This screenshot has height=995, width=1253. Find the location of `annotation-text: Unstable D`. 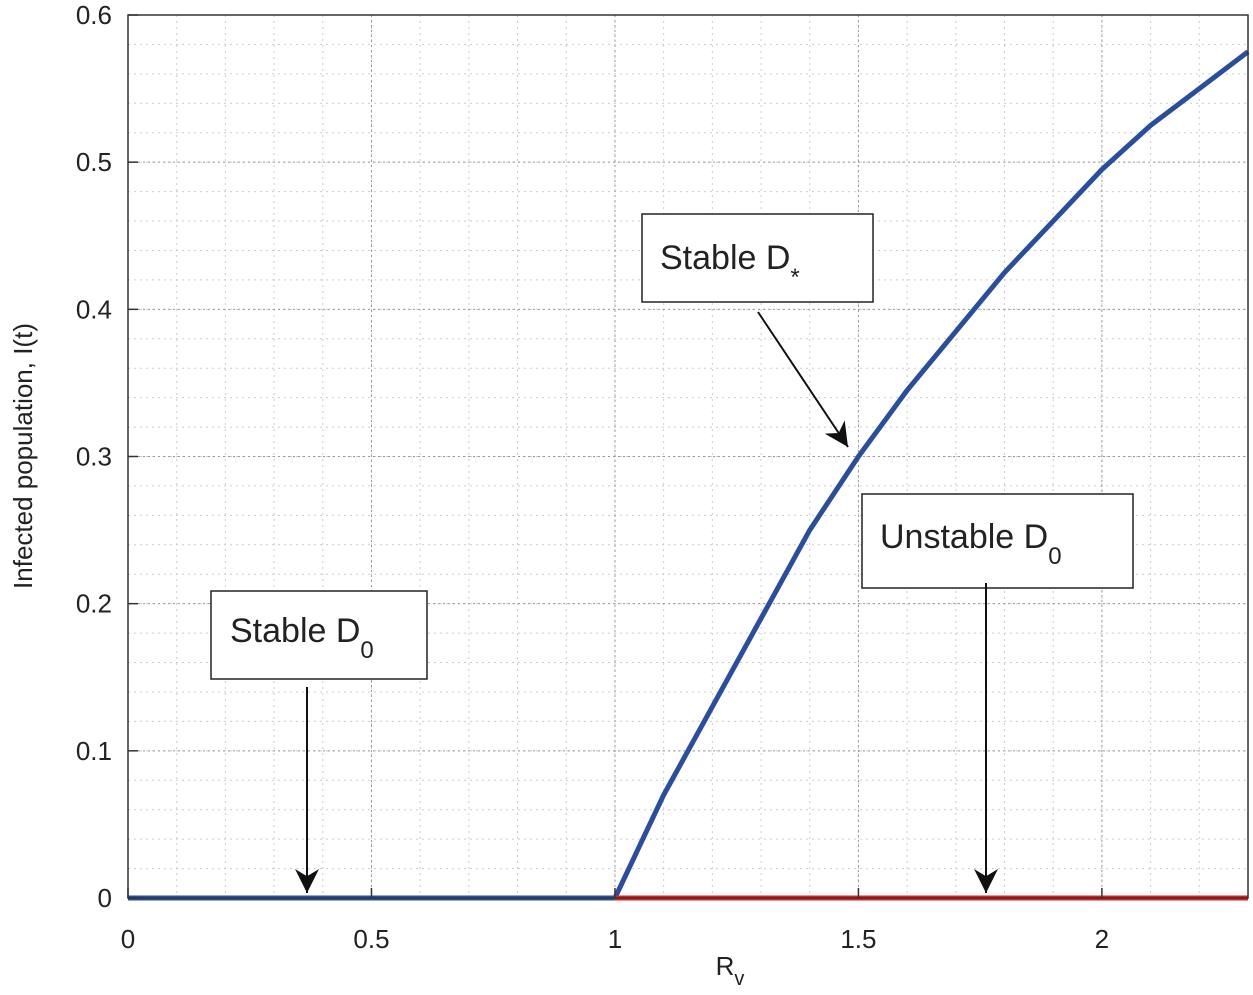

annotation-text: Unstable D is located at coordinates (964, 537).